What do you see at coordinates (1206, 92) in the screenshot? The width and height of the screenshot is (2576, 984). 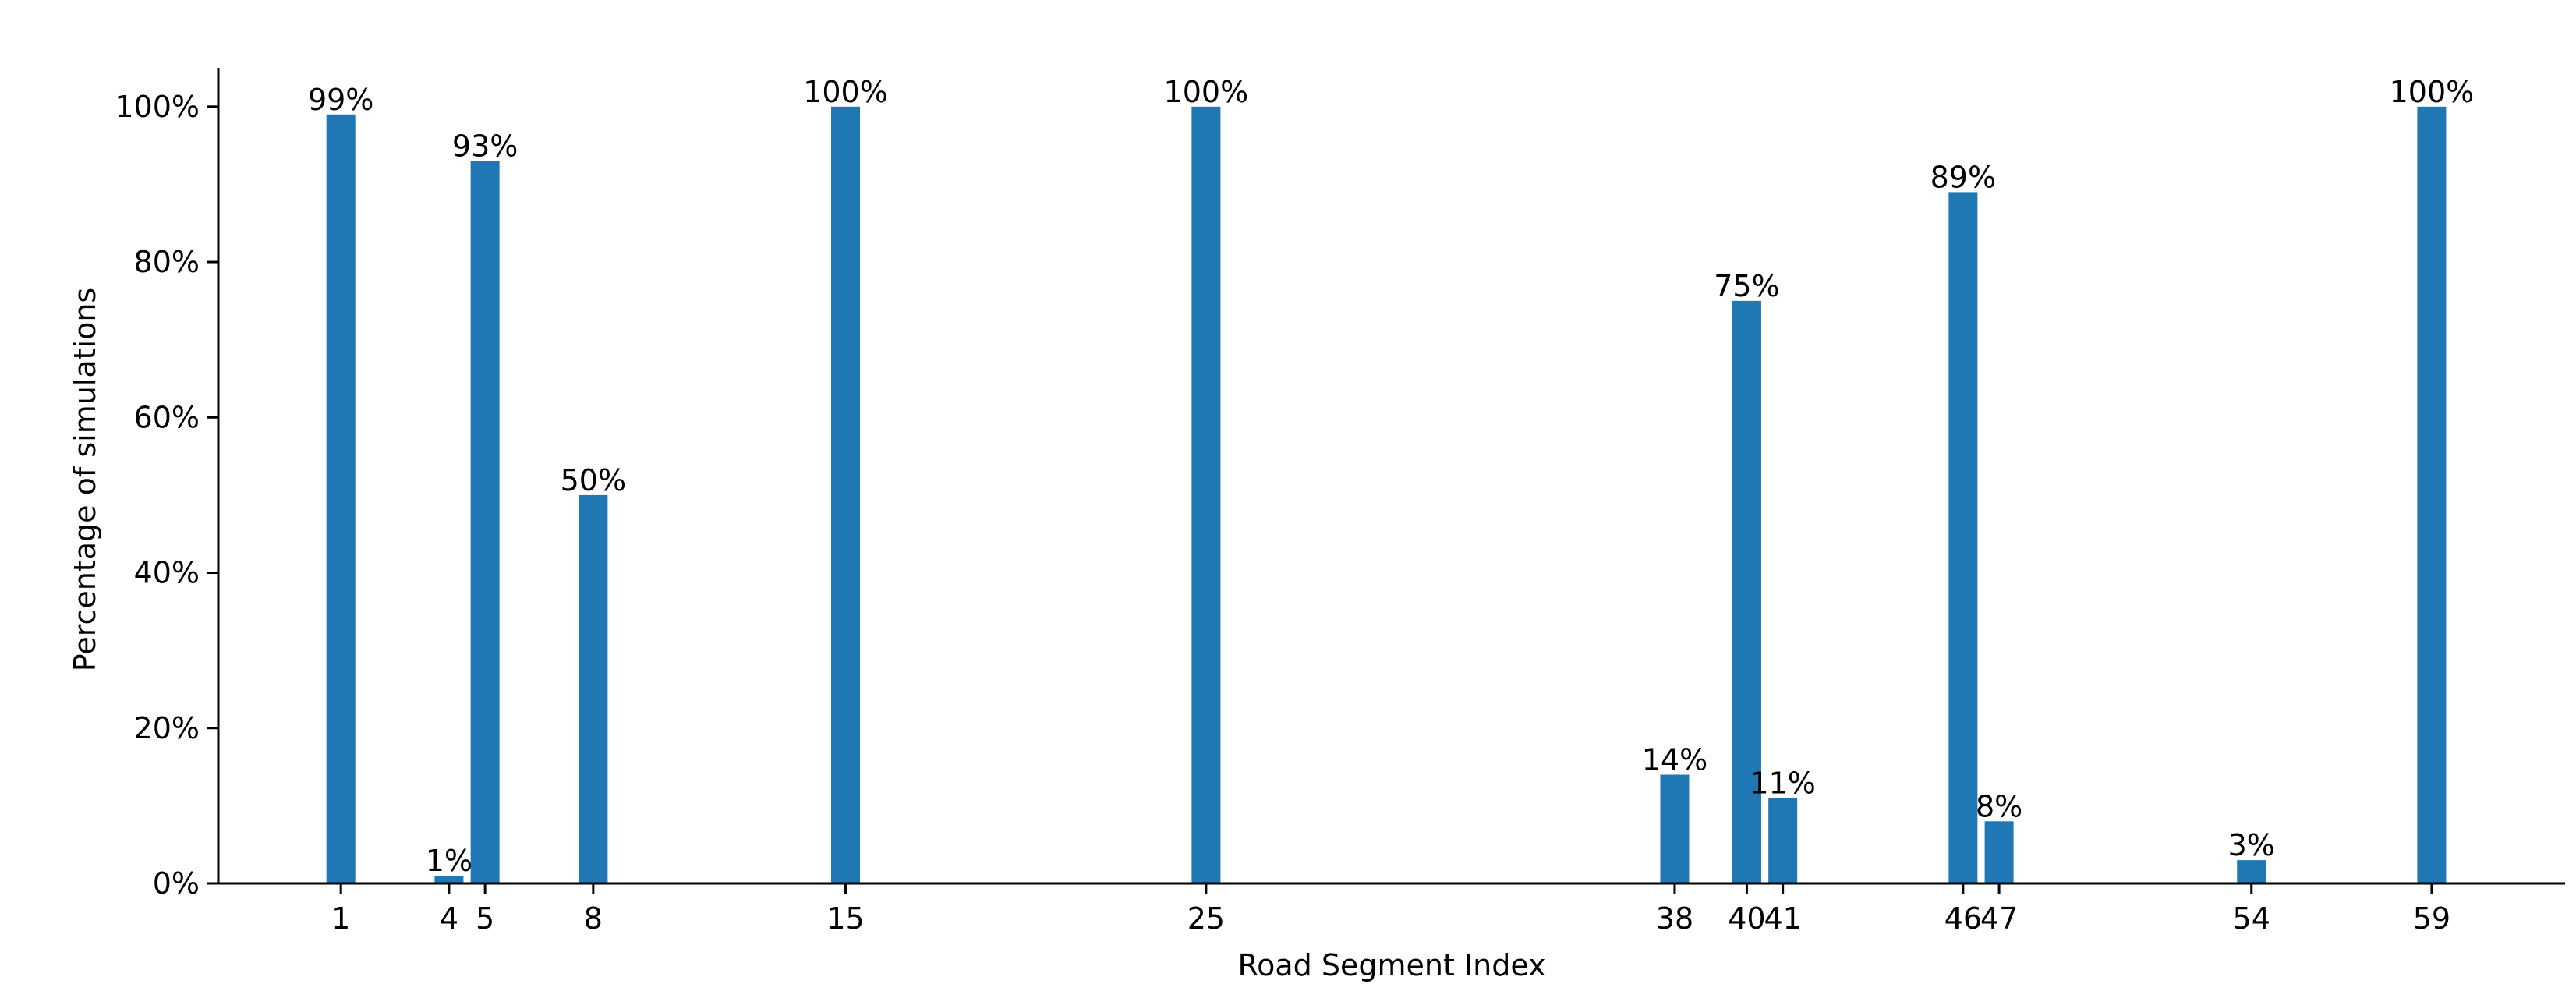 I see `data-label-25: 100%` at bounding box center [1206, 92].